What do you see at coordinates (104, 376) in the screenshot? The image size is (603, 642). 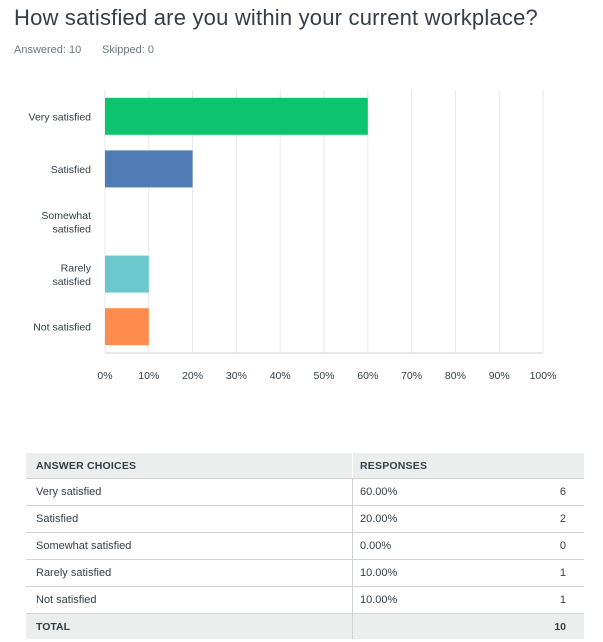 I see `x-tick-label: 0%` at bounding box center [104, 376].